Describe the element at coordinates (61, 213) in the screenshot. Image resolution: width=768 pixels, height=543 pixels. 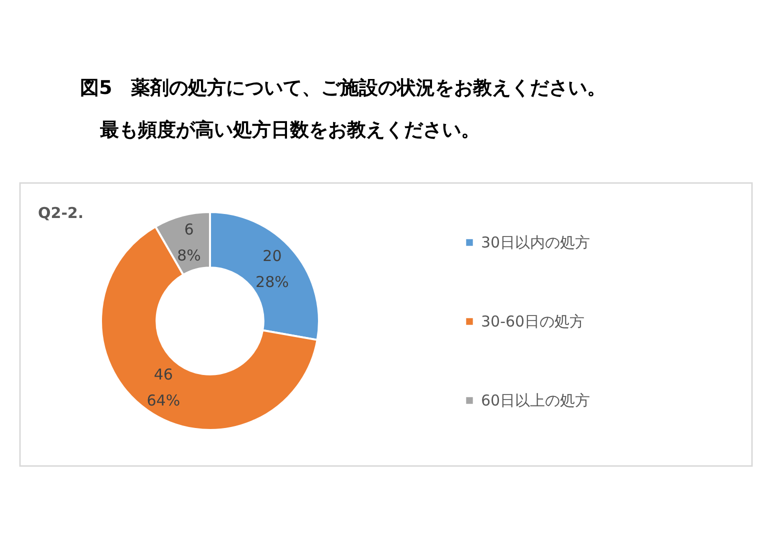
I see `text: Q2-2.` at that location.